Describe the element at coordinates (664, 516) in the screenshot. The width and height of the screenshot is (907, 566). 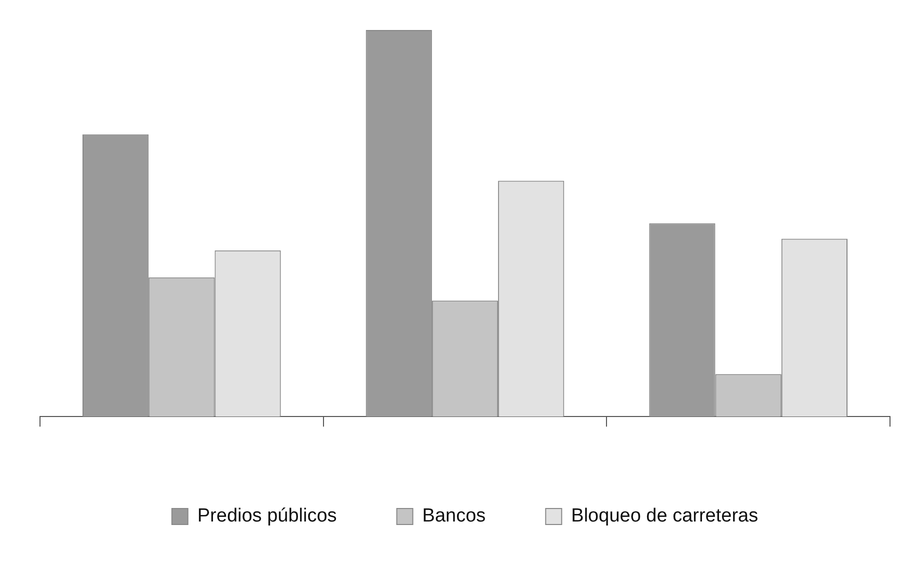
I see `legend-label: Bloqueo de carreteras` at that location.